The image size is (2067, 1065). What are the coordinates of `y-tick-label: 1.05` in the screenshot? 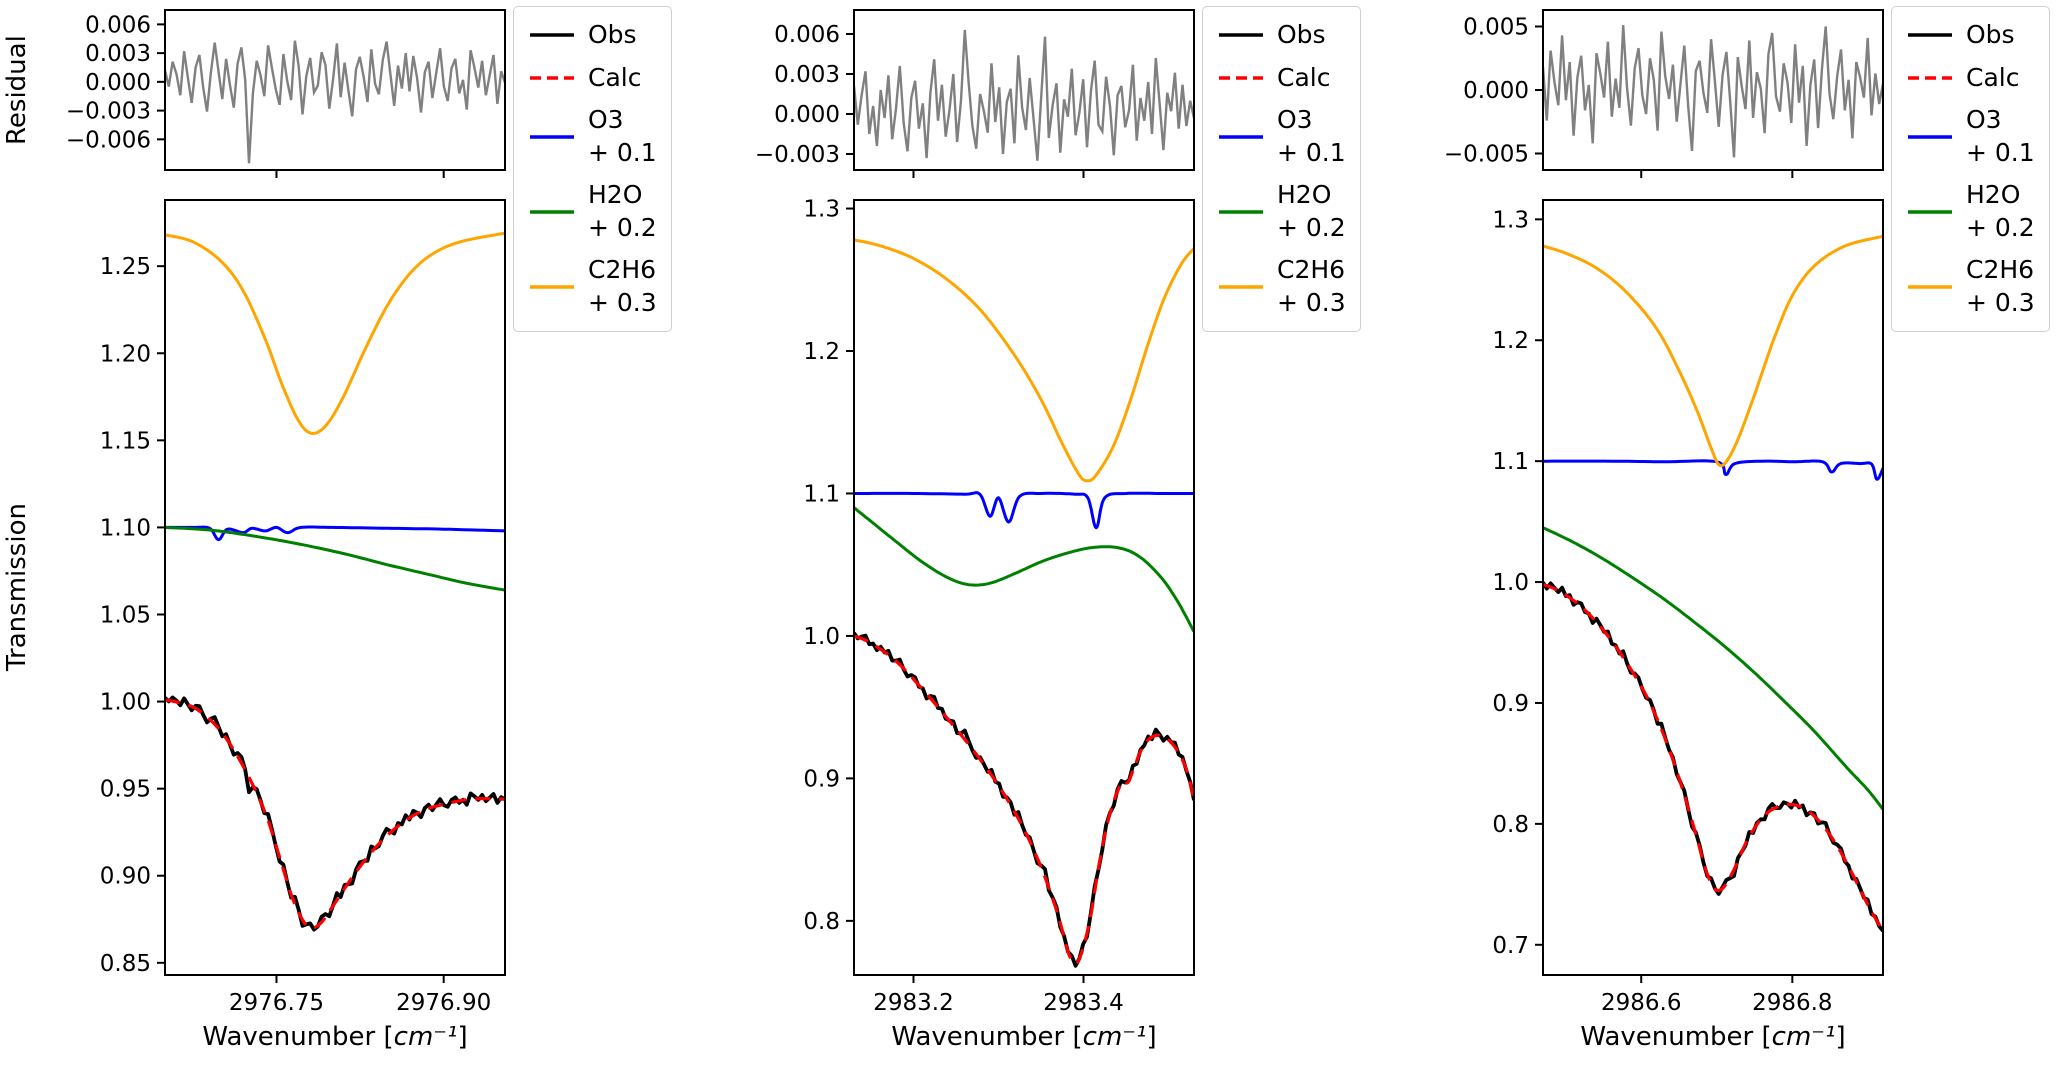 It's located at (125, 615).